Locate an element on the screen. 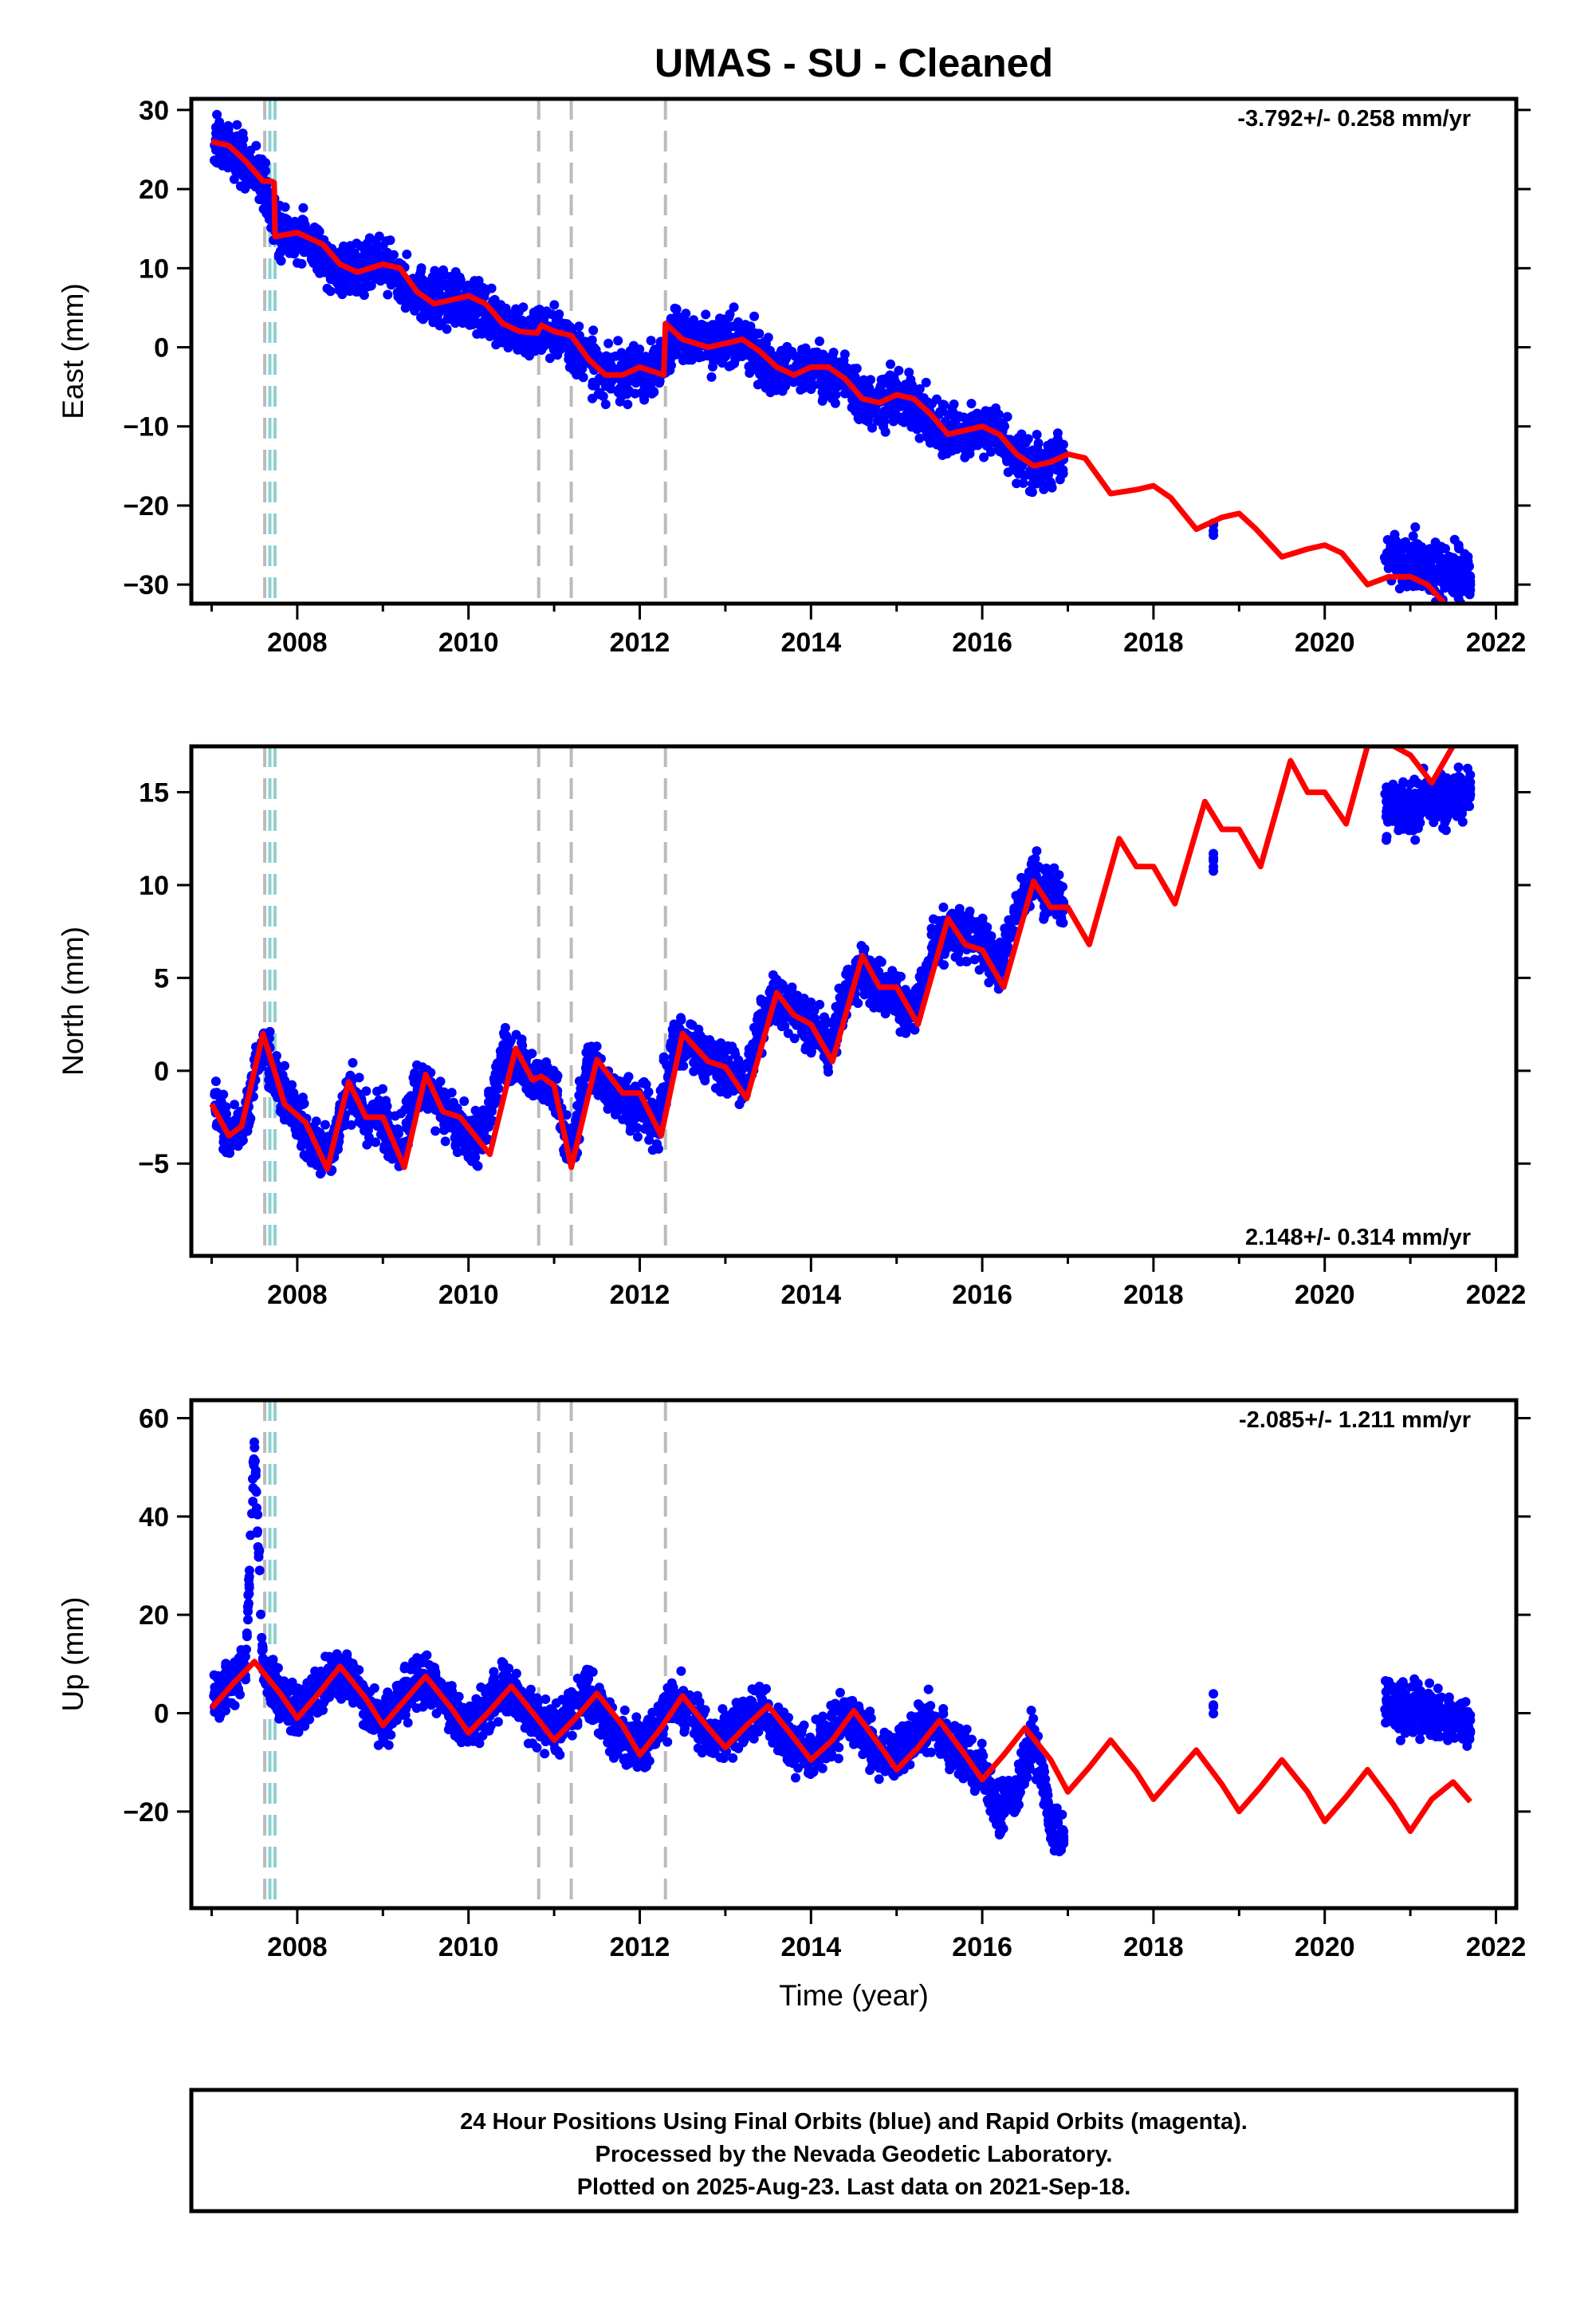  x-tick-label: 2022 is located at coordinates (1496, 643).